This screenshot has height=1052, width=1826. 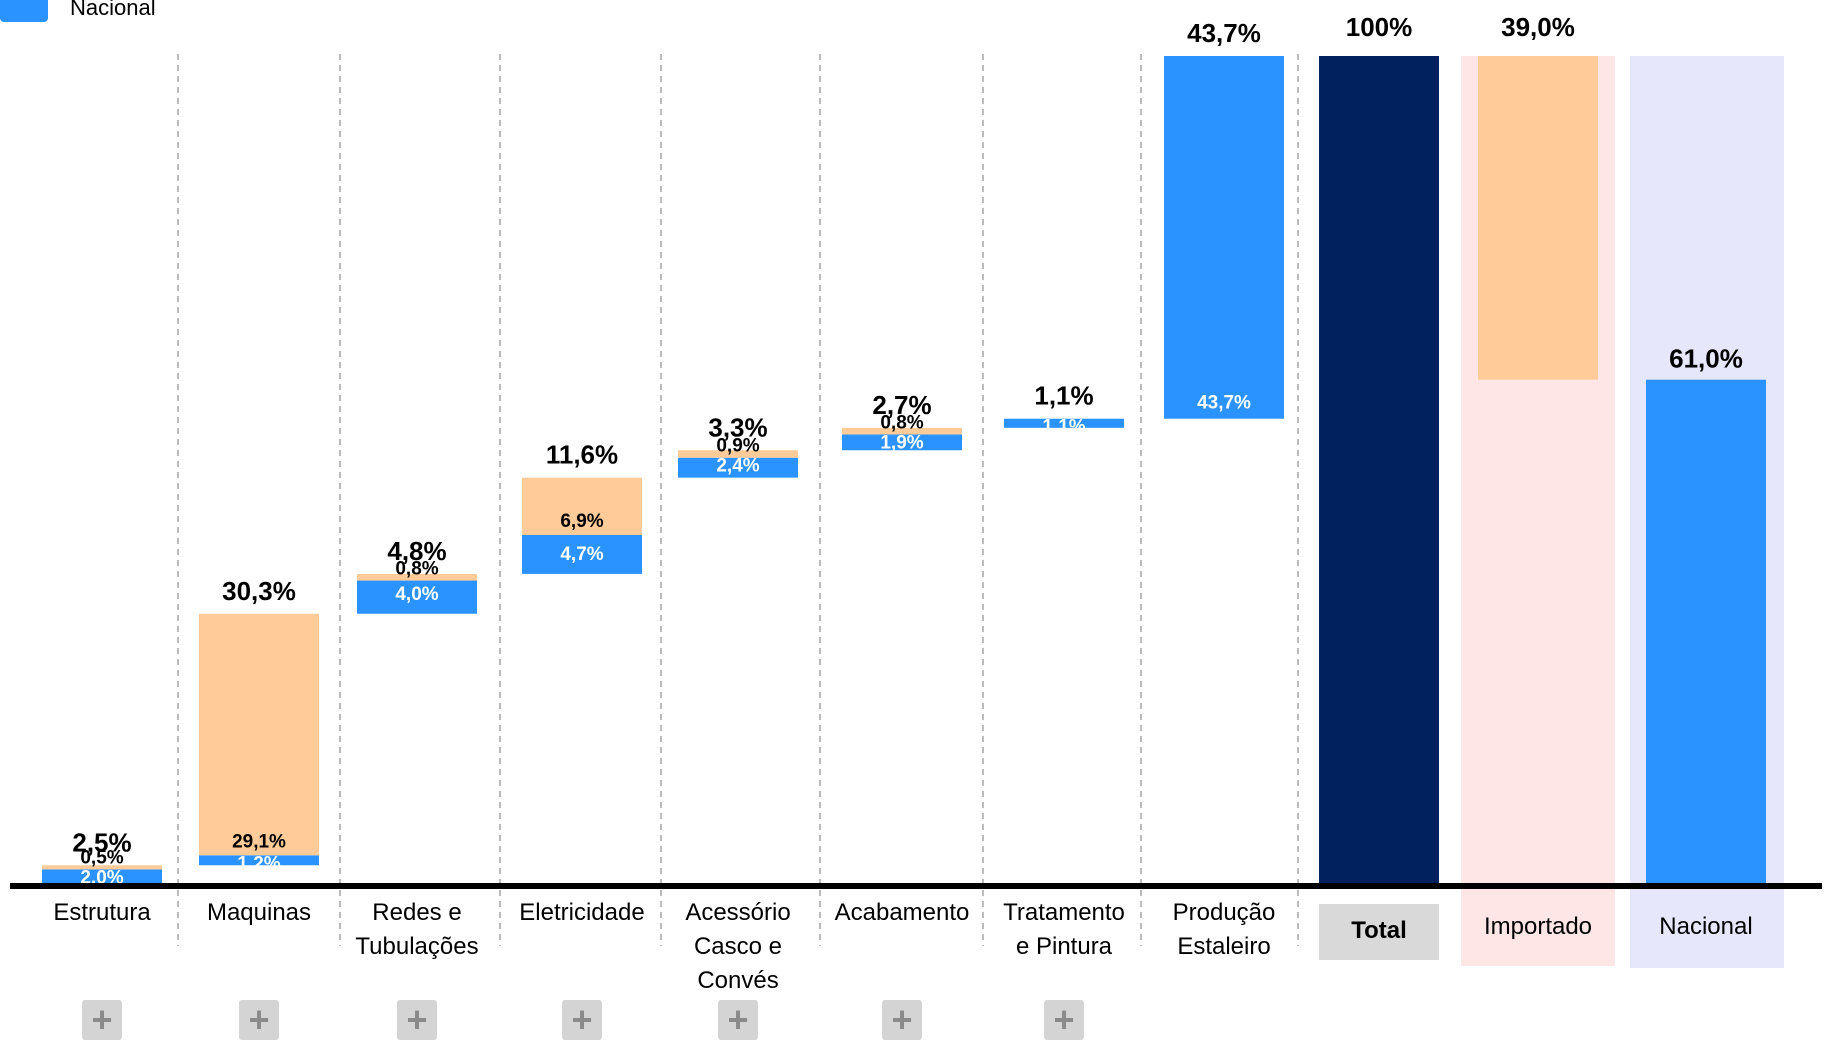 What do you see at coordinates (1064, 912) in the screenshot?
I see `category-label-6-line-0: Tratamento` at bounding box center [1064, 912].